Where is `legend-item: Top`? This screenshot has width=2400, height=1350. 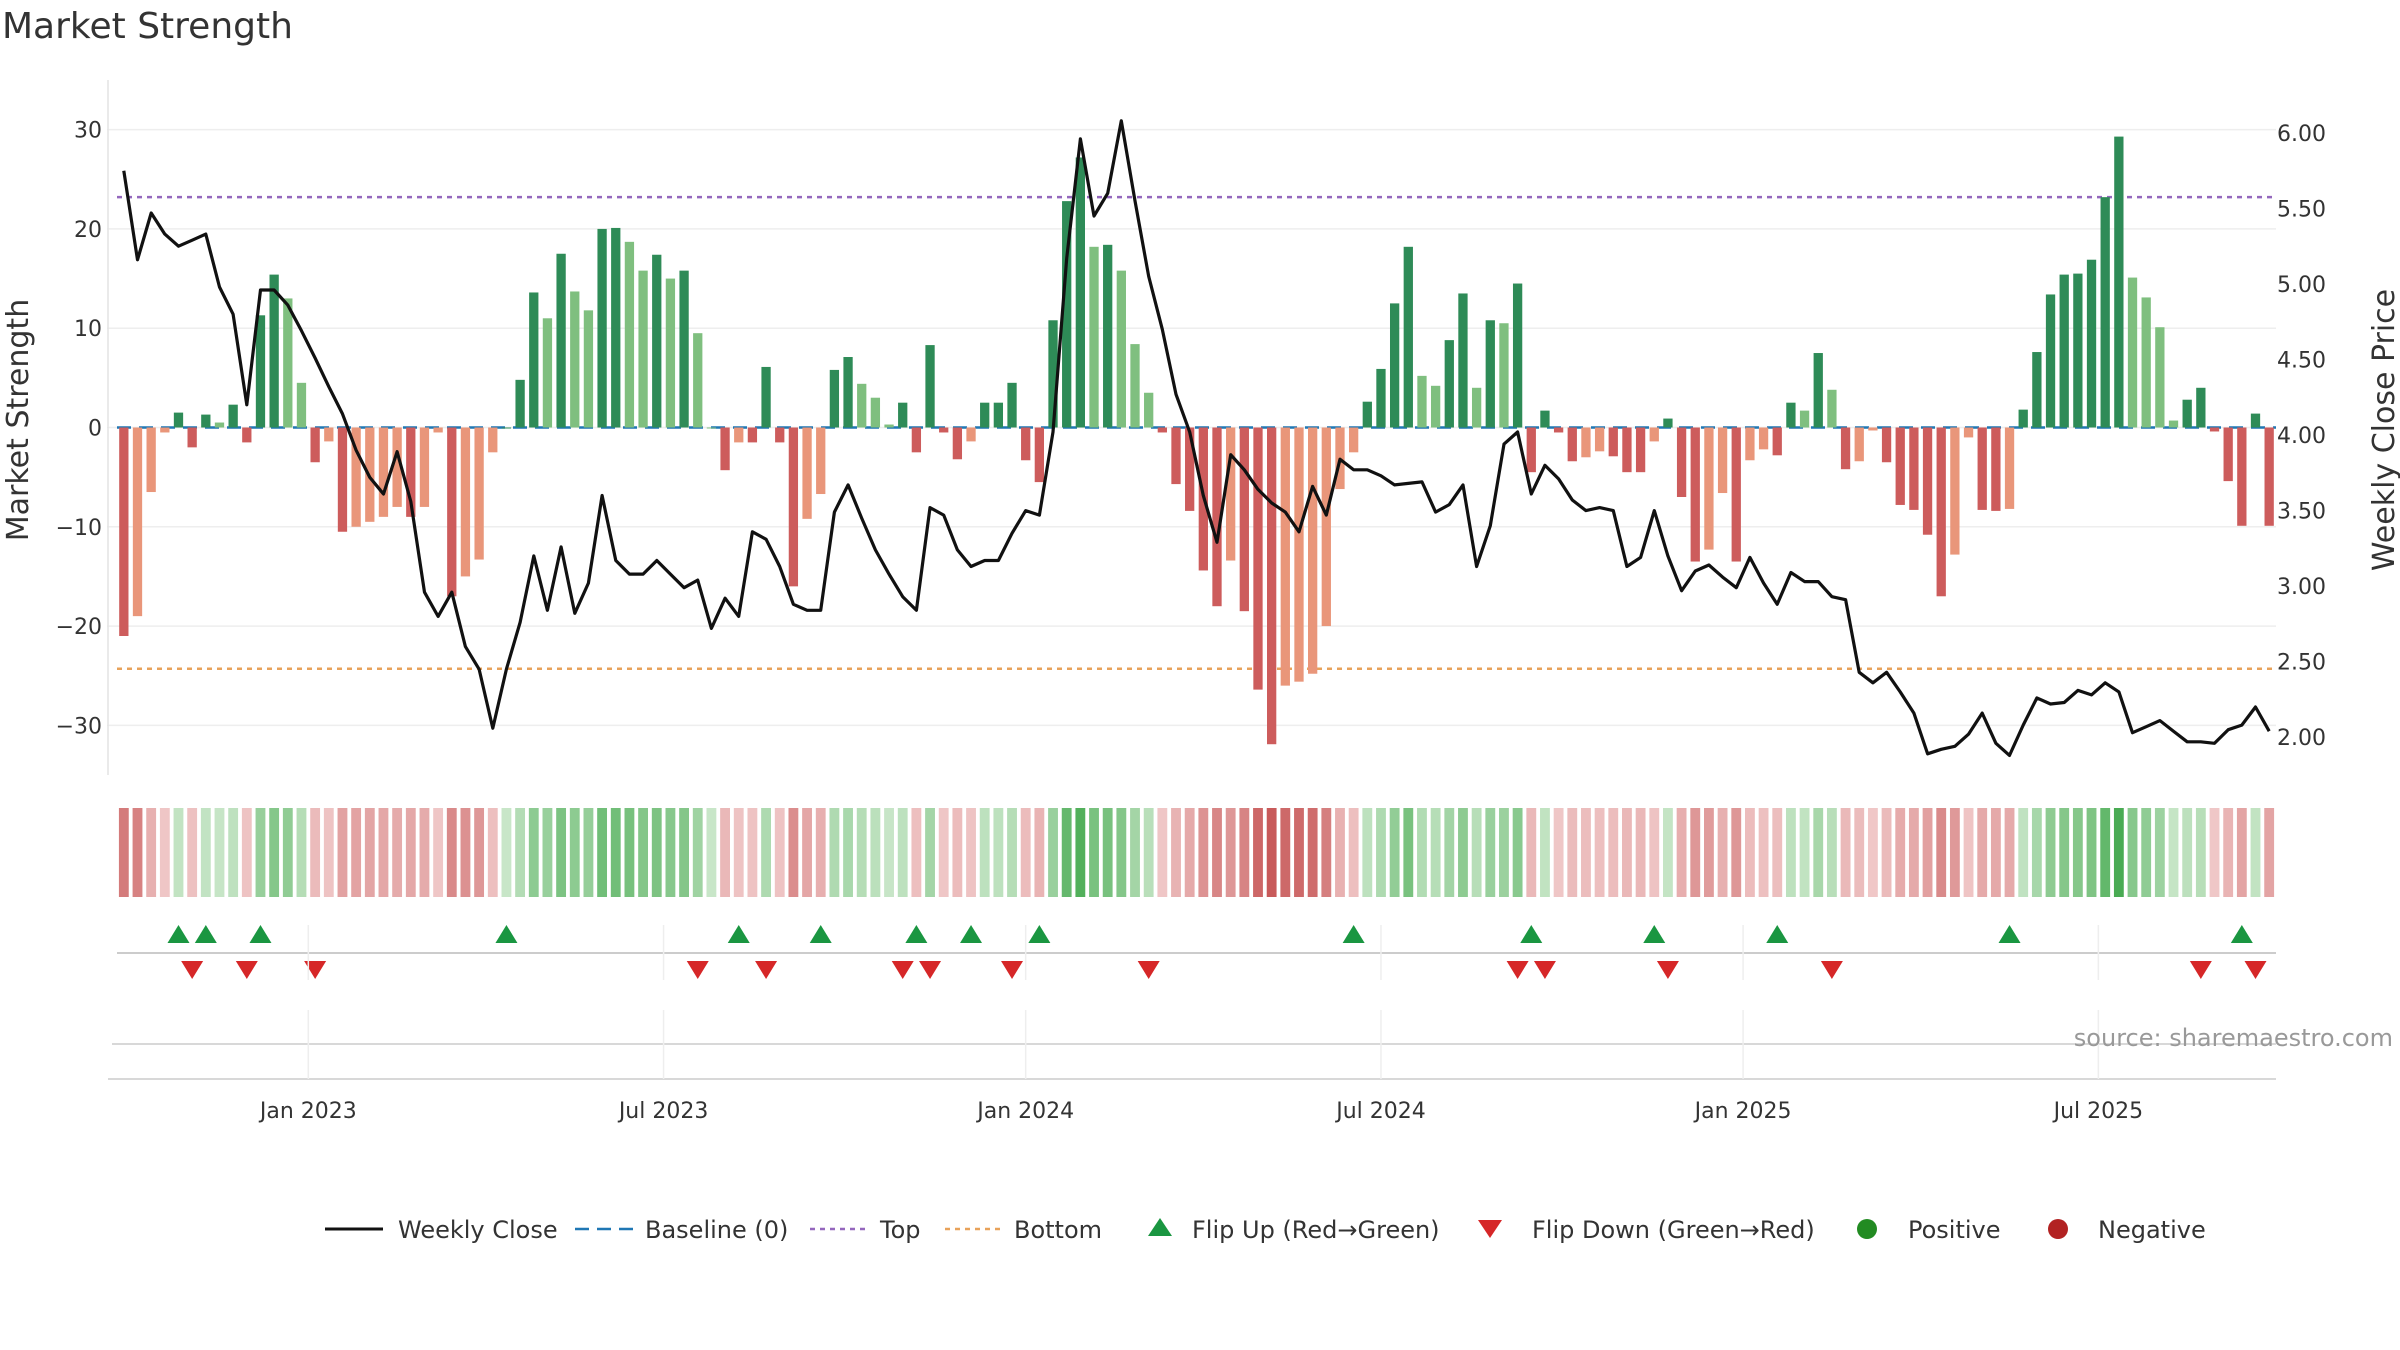
legend-item: Top is located at coordinates (865, 1230).